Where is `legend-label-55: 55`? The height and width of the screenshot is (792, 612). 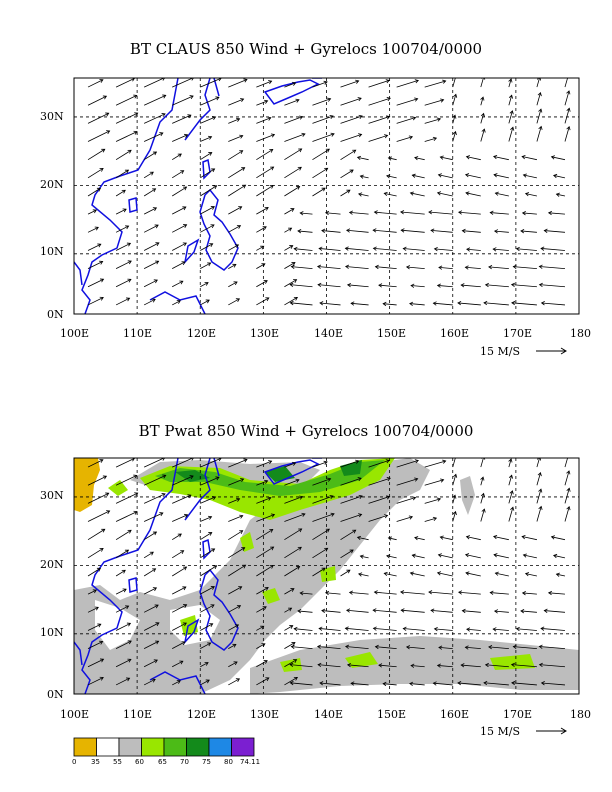 legend-label-55: 55 is located at coordinates (117, 762).